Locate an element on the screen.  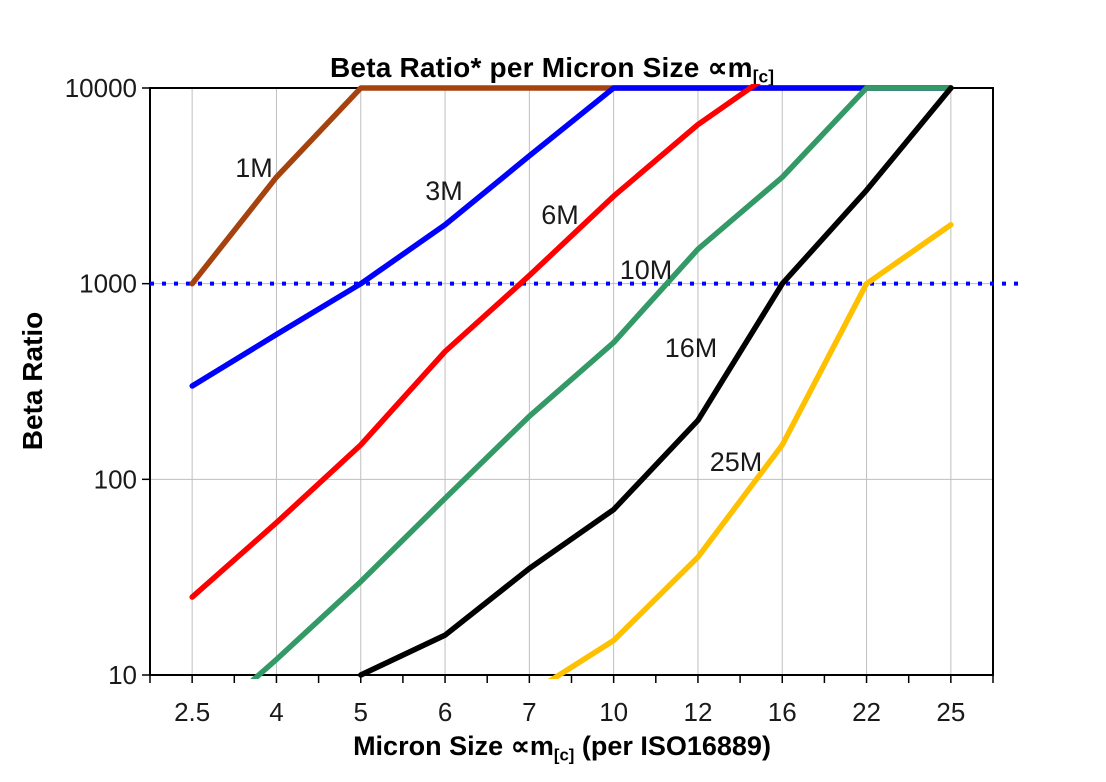
series-label-6M: 6M is located at coordinates (560, 215).